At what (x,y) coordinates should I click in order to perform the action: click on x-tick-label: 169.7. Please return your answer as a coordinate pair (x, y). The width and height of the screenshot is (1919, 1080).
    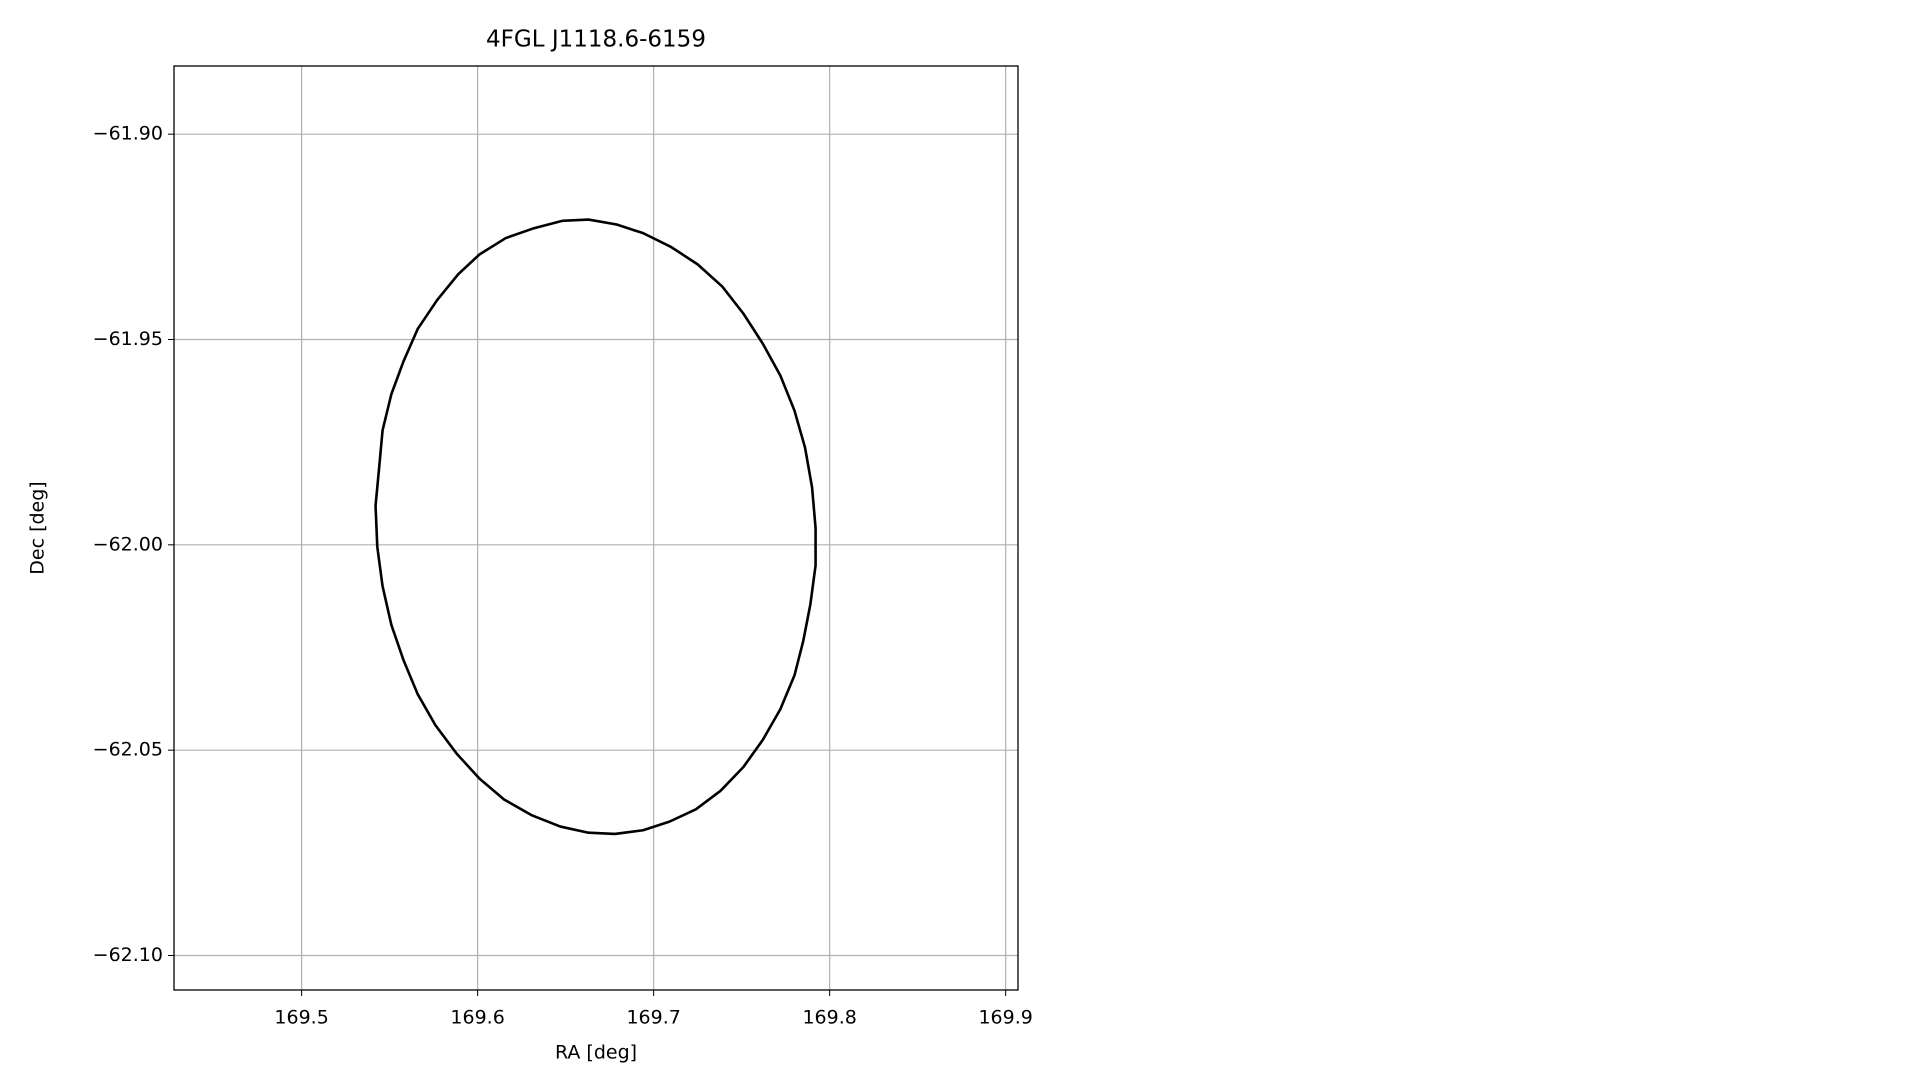
    Looking at the image, I should click on (653, 1018).